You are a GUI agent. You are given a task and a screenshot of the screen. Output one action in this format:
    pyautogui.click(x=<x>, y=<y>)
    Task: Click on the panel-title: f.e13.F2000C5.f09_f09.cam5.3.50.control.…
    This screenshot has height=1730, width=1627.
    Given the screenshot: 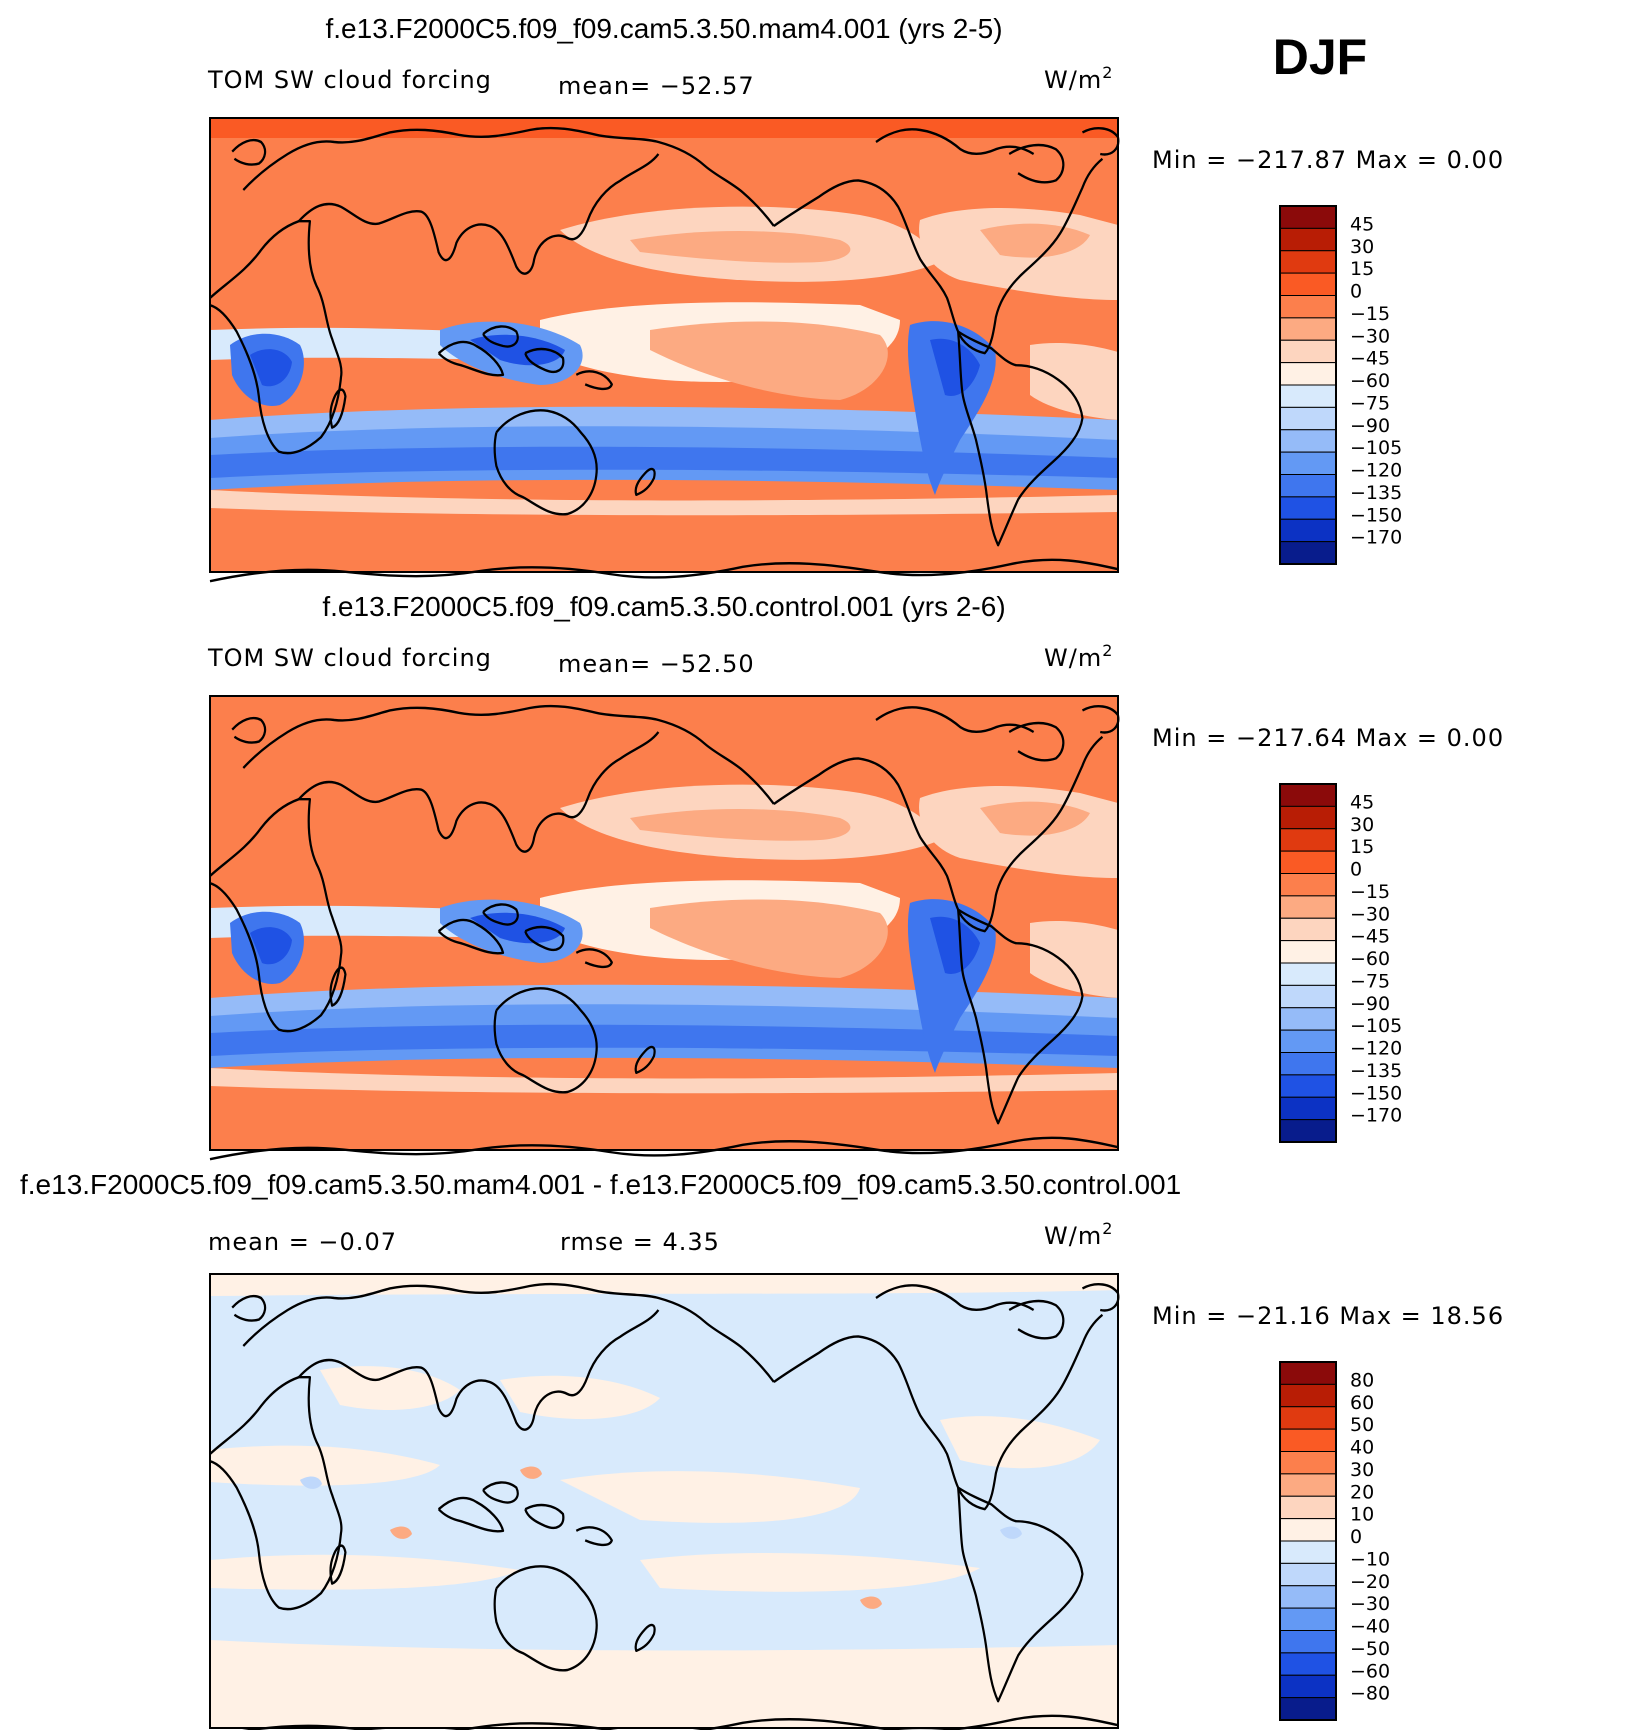 What is the action you would take?
    pyautogui.click(x=663, y=606)
    